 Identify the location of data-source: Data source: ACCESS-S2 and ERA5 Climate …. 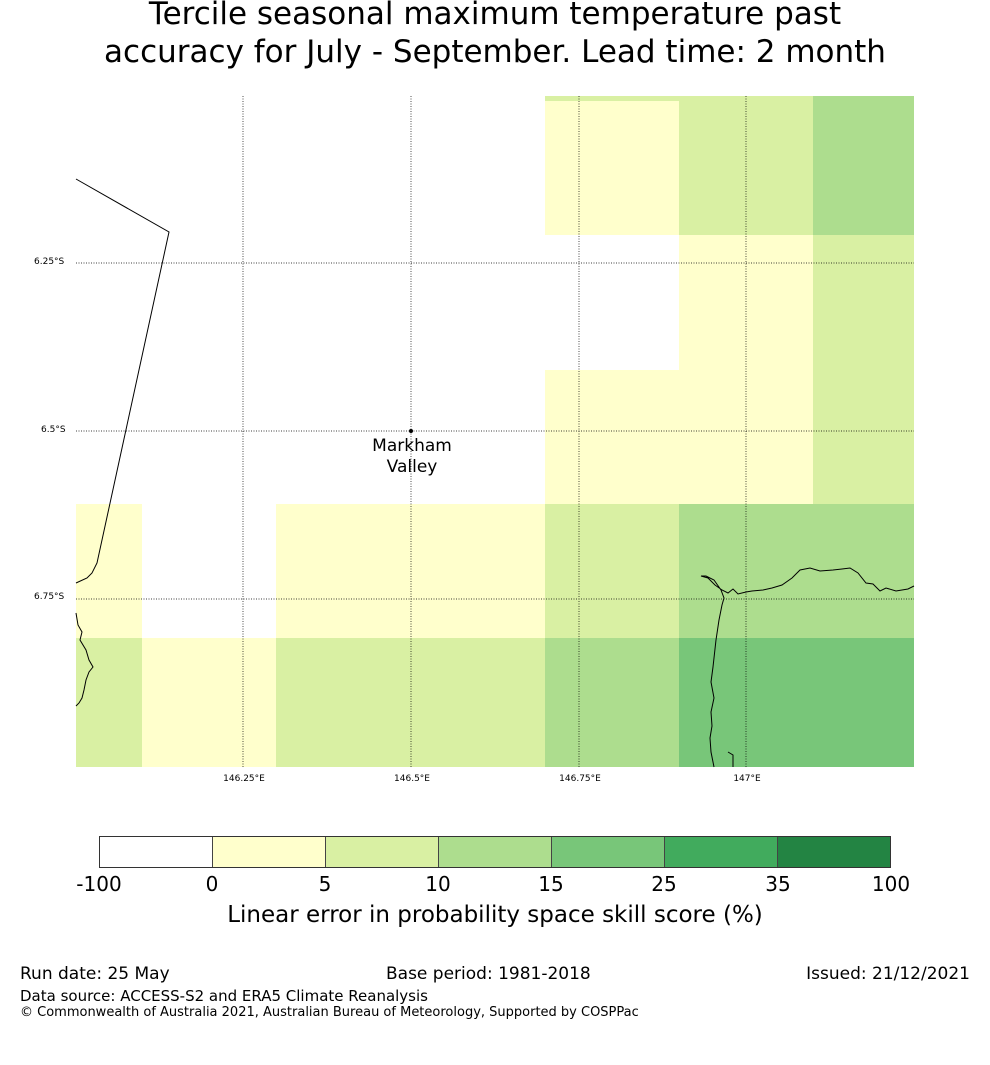
(224, 996).